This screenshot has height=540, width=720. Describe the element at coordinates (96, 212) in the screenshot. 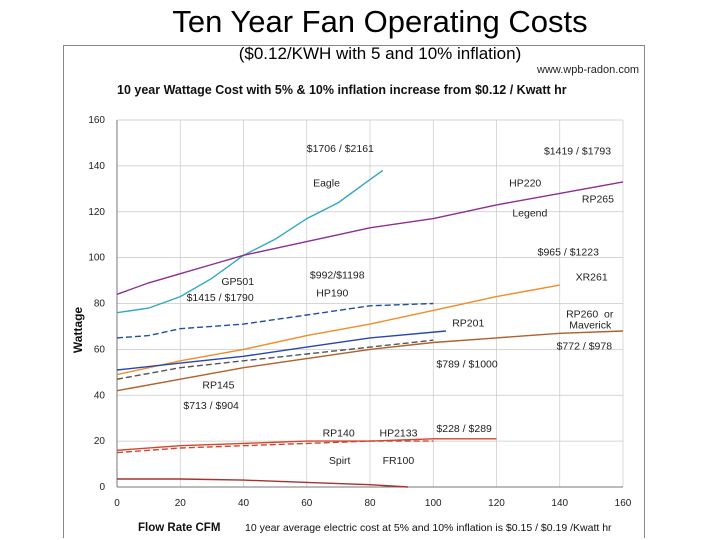

I see `y-tick-label: 120` at that location.